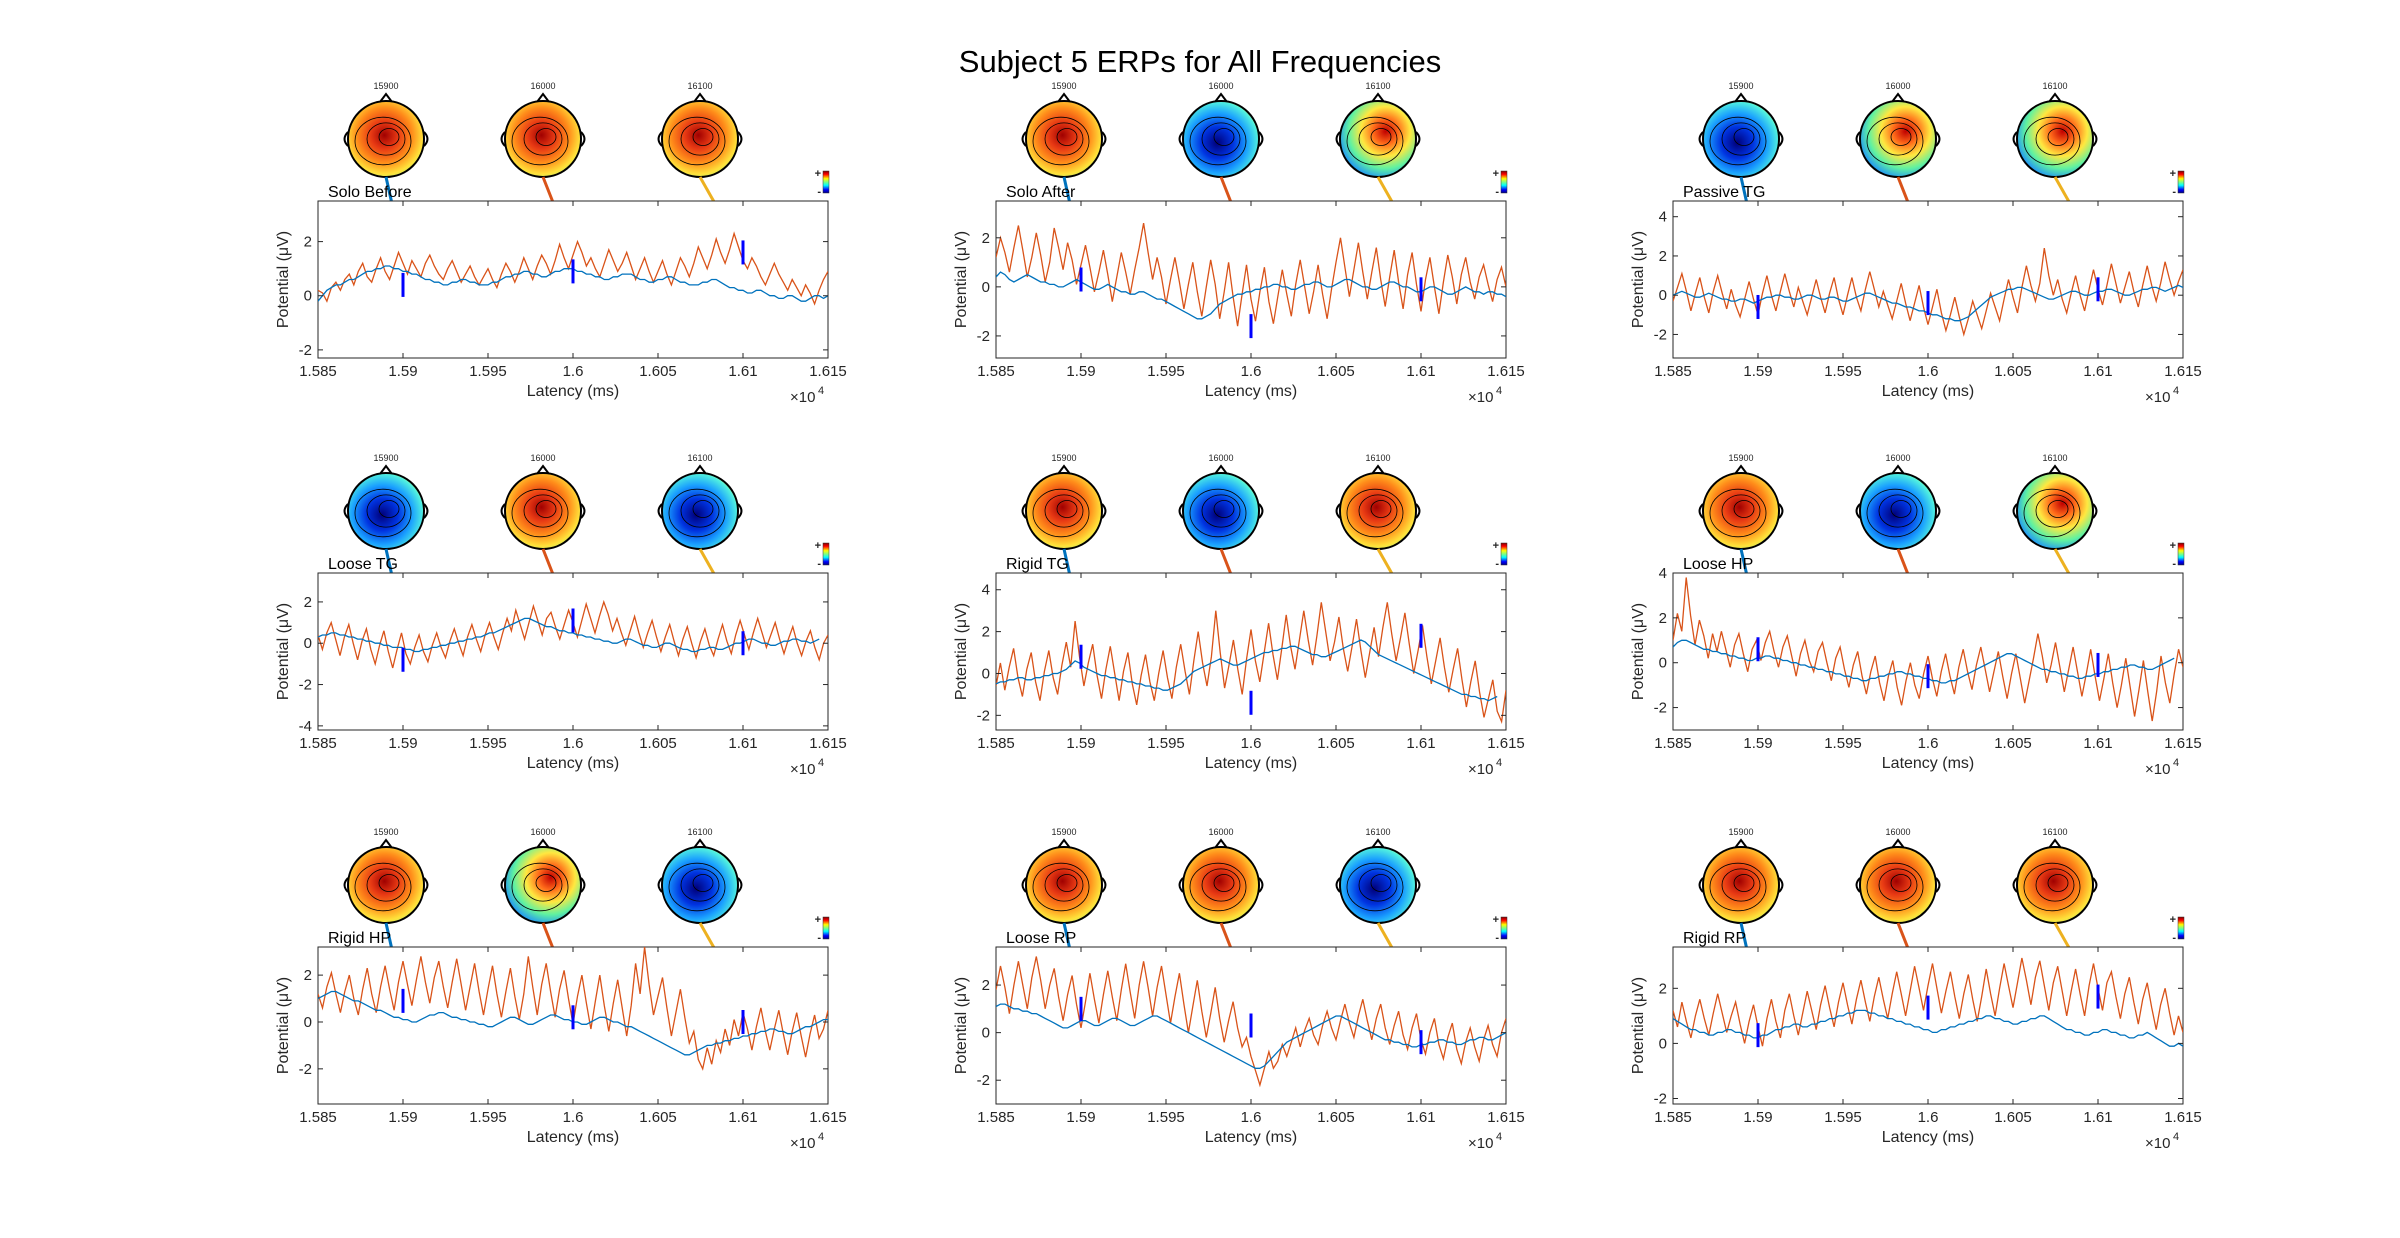 This screenshot has width=2400, height=1238. I want to click on erp-series-line, so click(1251, 274).